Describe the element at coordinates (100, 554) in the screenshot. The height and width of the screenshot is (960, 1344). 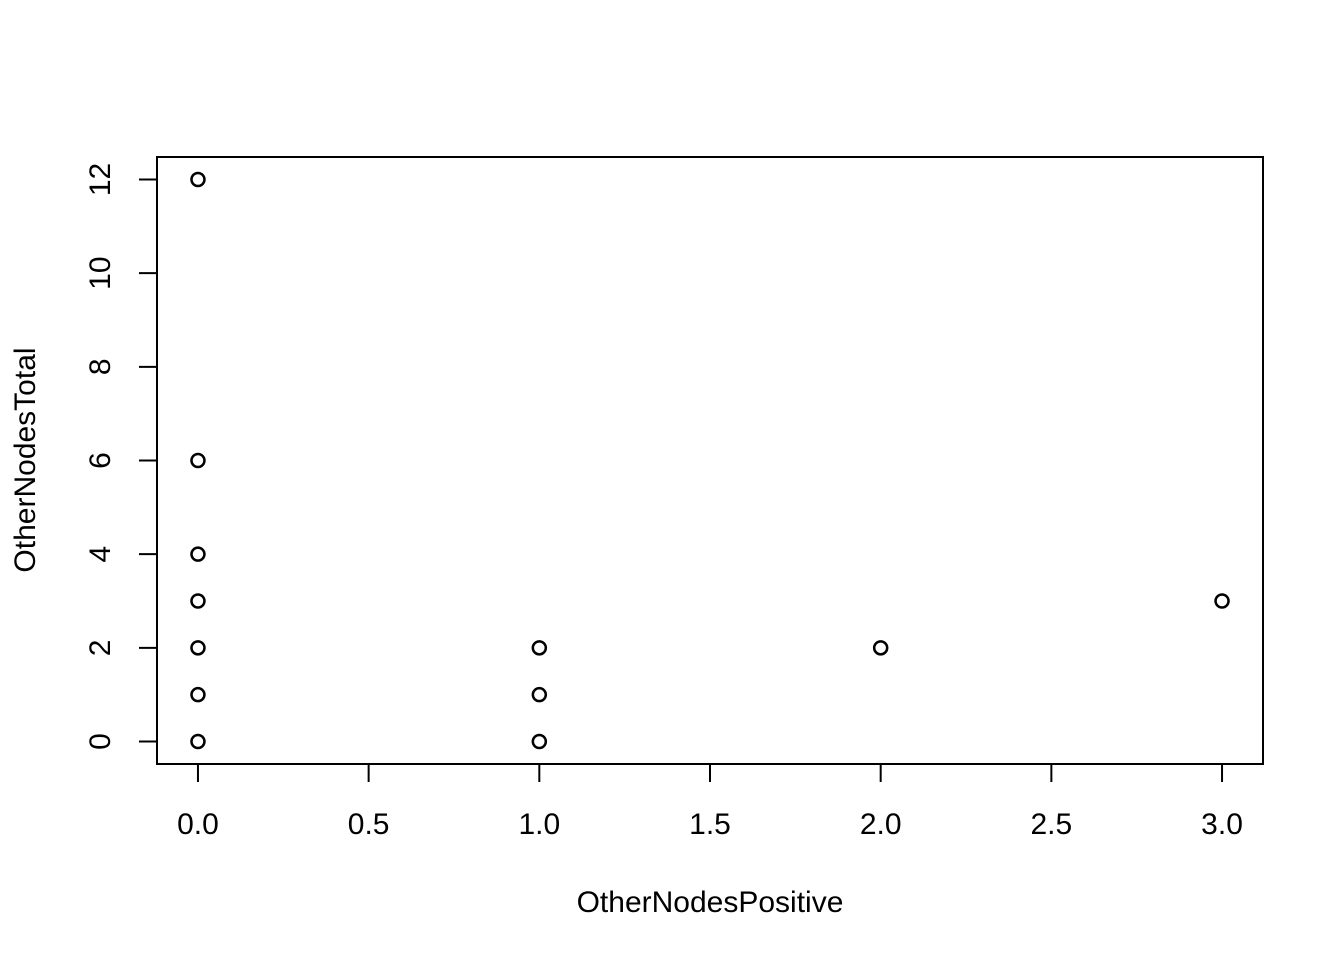
I see `y-tick-label: 4` at that location.